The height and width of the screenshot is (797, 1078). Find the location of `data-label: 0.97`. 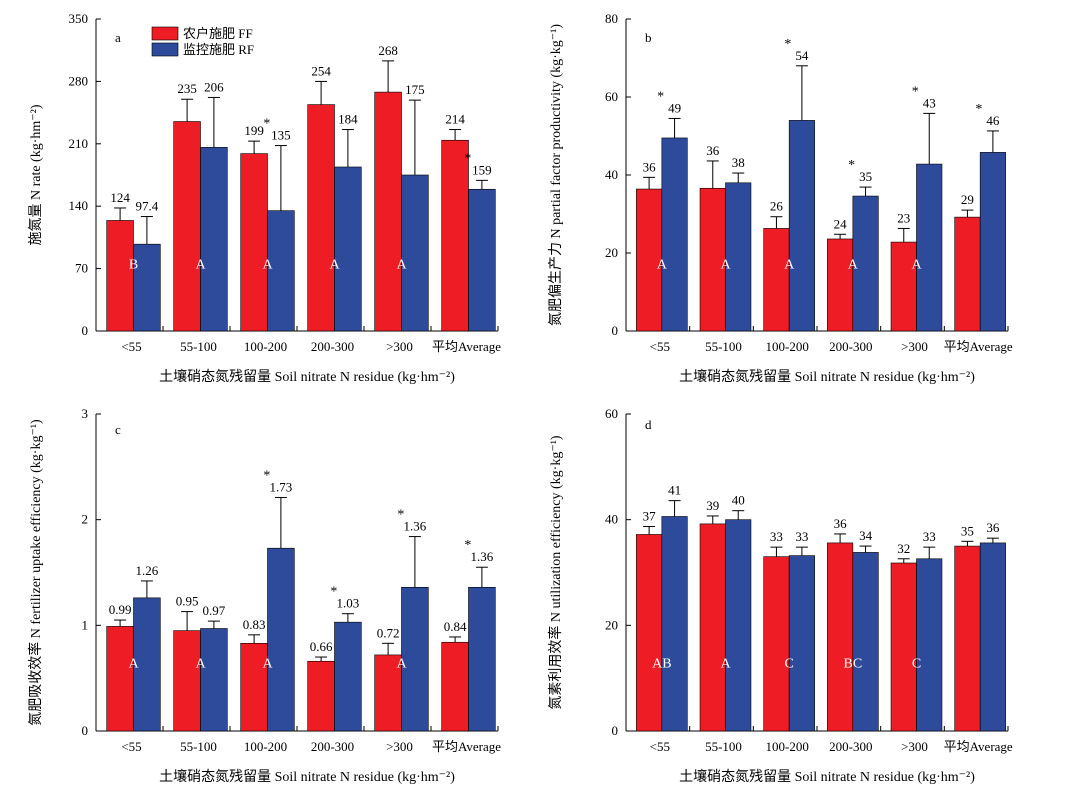

data-label: 0.97 is located at coordinates (214, 610).